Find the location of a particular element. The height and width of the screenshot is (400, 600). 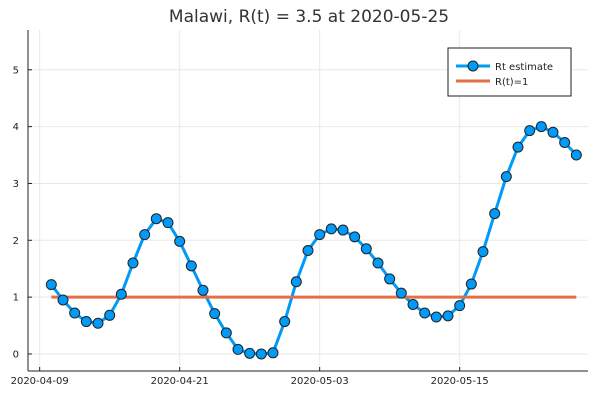

y-tick-label: 1 is located at coordinates (16, 298).